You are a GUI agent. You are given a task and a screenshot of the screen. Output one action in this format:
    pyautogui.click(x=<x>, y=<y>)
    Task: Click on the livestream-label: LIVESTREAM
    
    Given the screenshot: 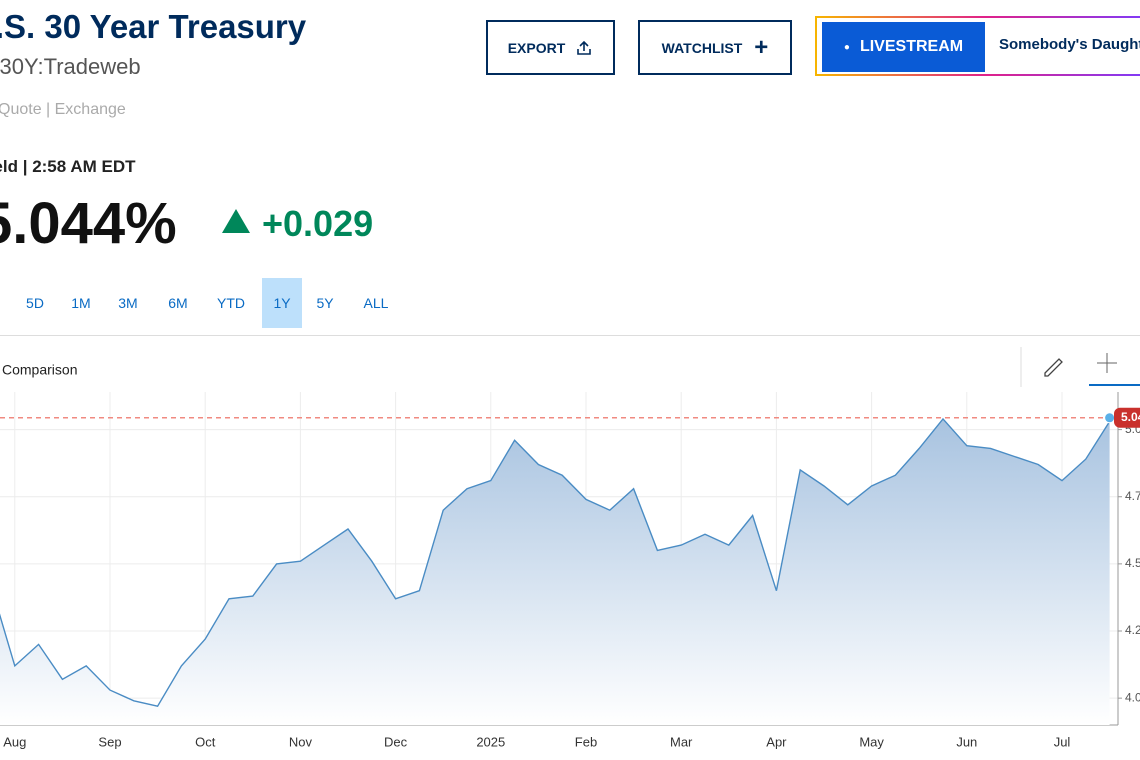 What is the action you would take?
    pyautogui.click(x=911, y=46)
    